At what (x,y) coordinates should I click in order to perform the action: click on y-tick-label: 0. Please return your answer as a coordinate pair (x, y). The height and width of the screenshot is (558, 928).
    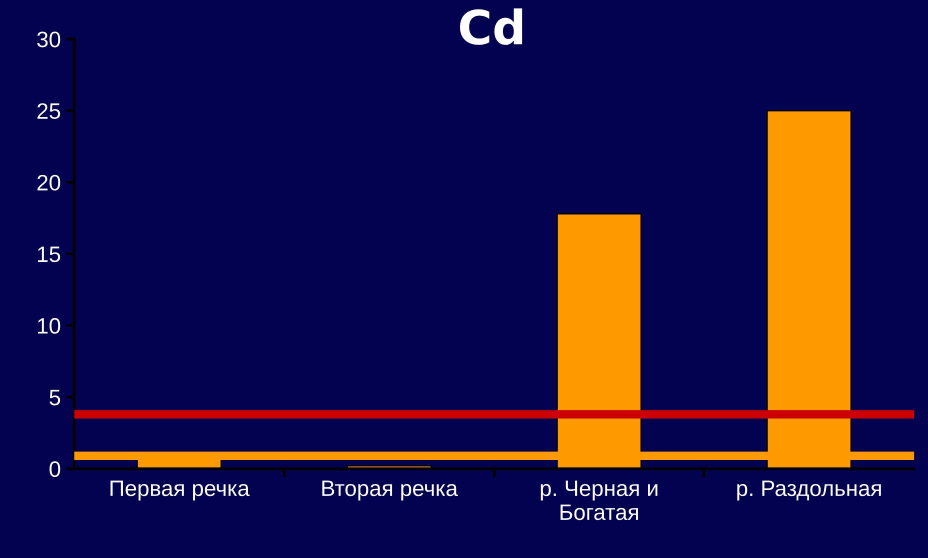
    Looking at the image, I should click on (55, 469).